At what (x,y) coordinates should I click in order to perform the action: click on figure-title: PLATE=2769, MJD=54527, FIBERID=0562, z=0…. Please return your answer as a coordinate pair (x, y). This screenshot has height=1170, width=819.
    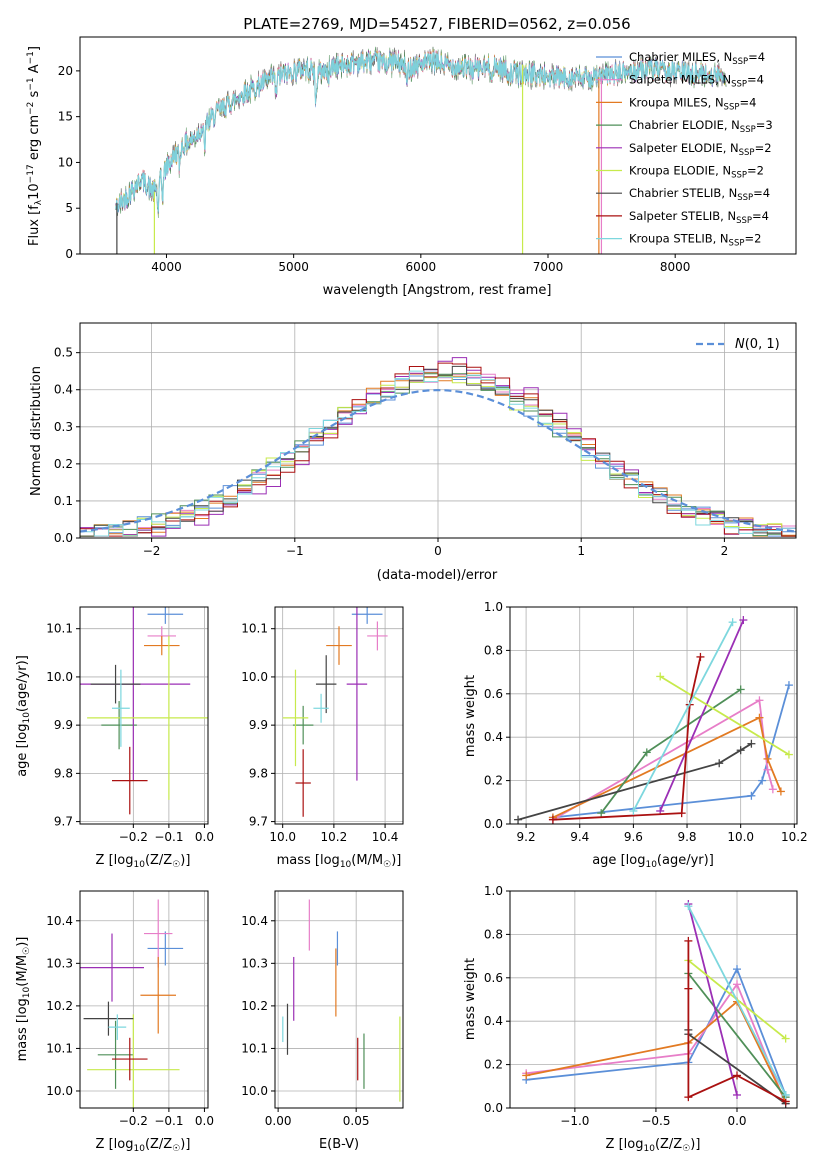
    Looking at the image, I should click on (436, 24).